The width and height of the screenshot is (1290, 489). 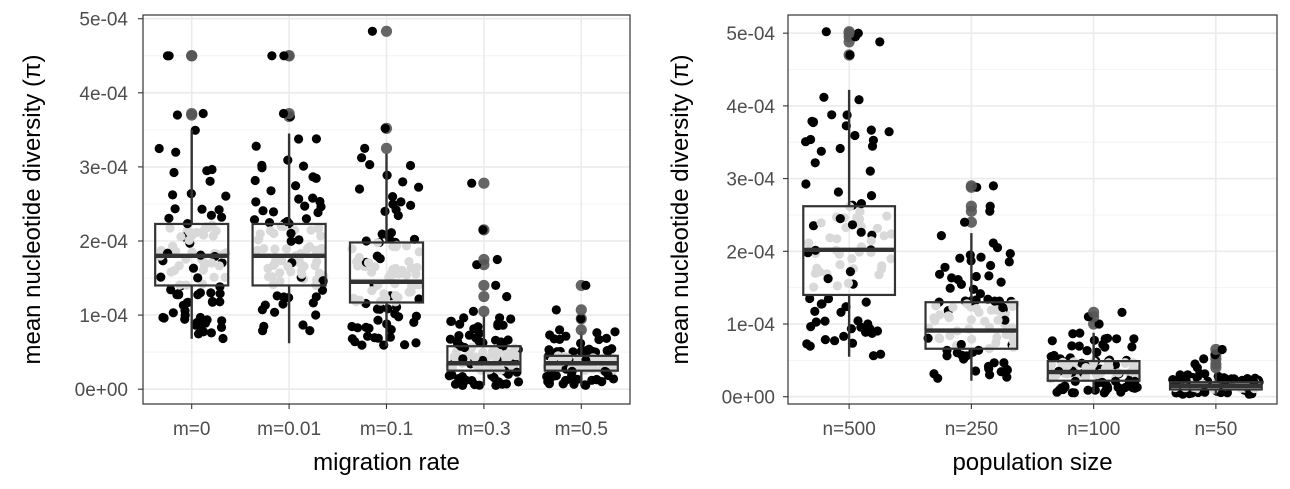 I want to click on x-tick-label: n=500, so click(x=848, y=429).